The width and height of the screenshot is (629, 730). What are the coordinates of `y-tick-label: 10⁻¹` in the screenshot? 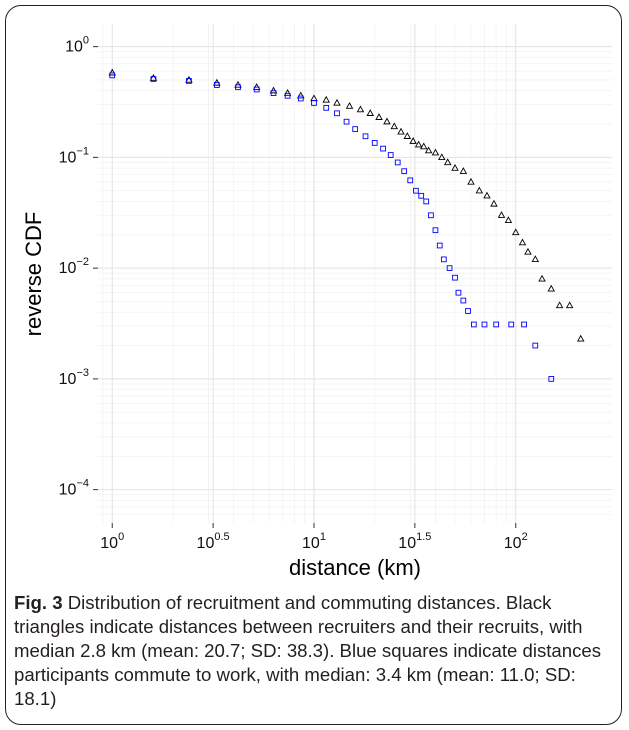 It's located at (74, 155).